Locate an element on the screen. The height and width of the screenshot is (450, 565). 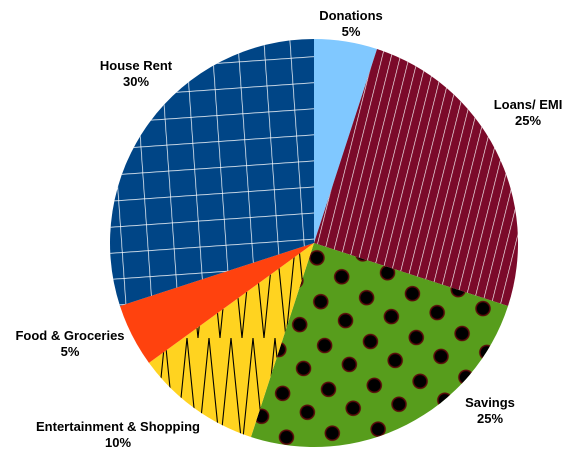
slice-food-groceries is located at coordinates (217, 303).